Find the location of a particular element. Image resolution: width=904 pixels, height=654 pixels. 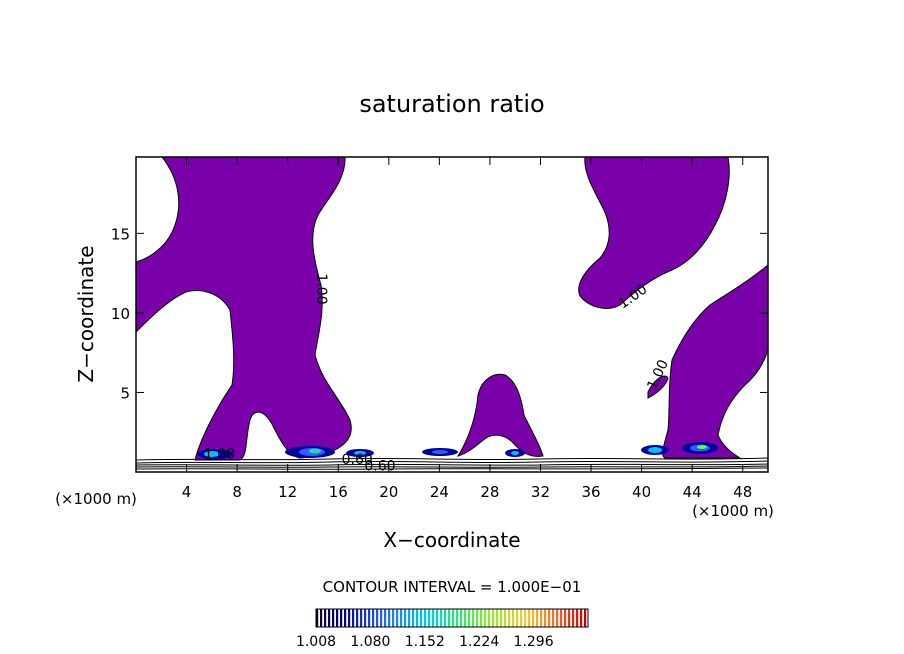

saturated-region-lower-right is located at coordinates (715, 361).